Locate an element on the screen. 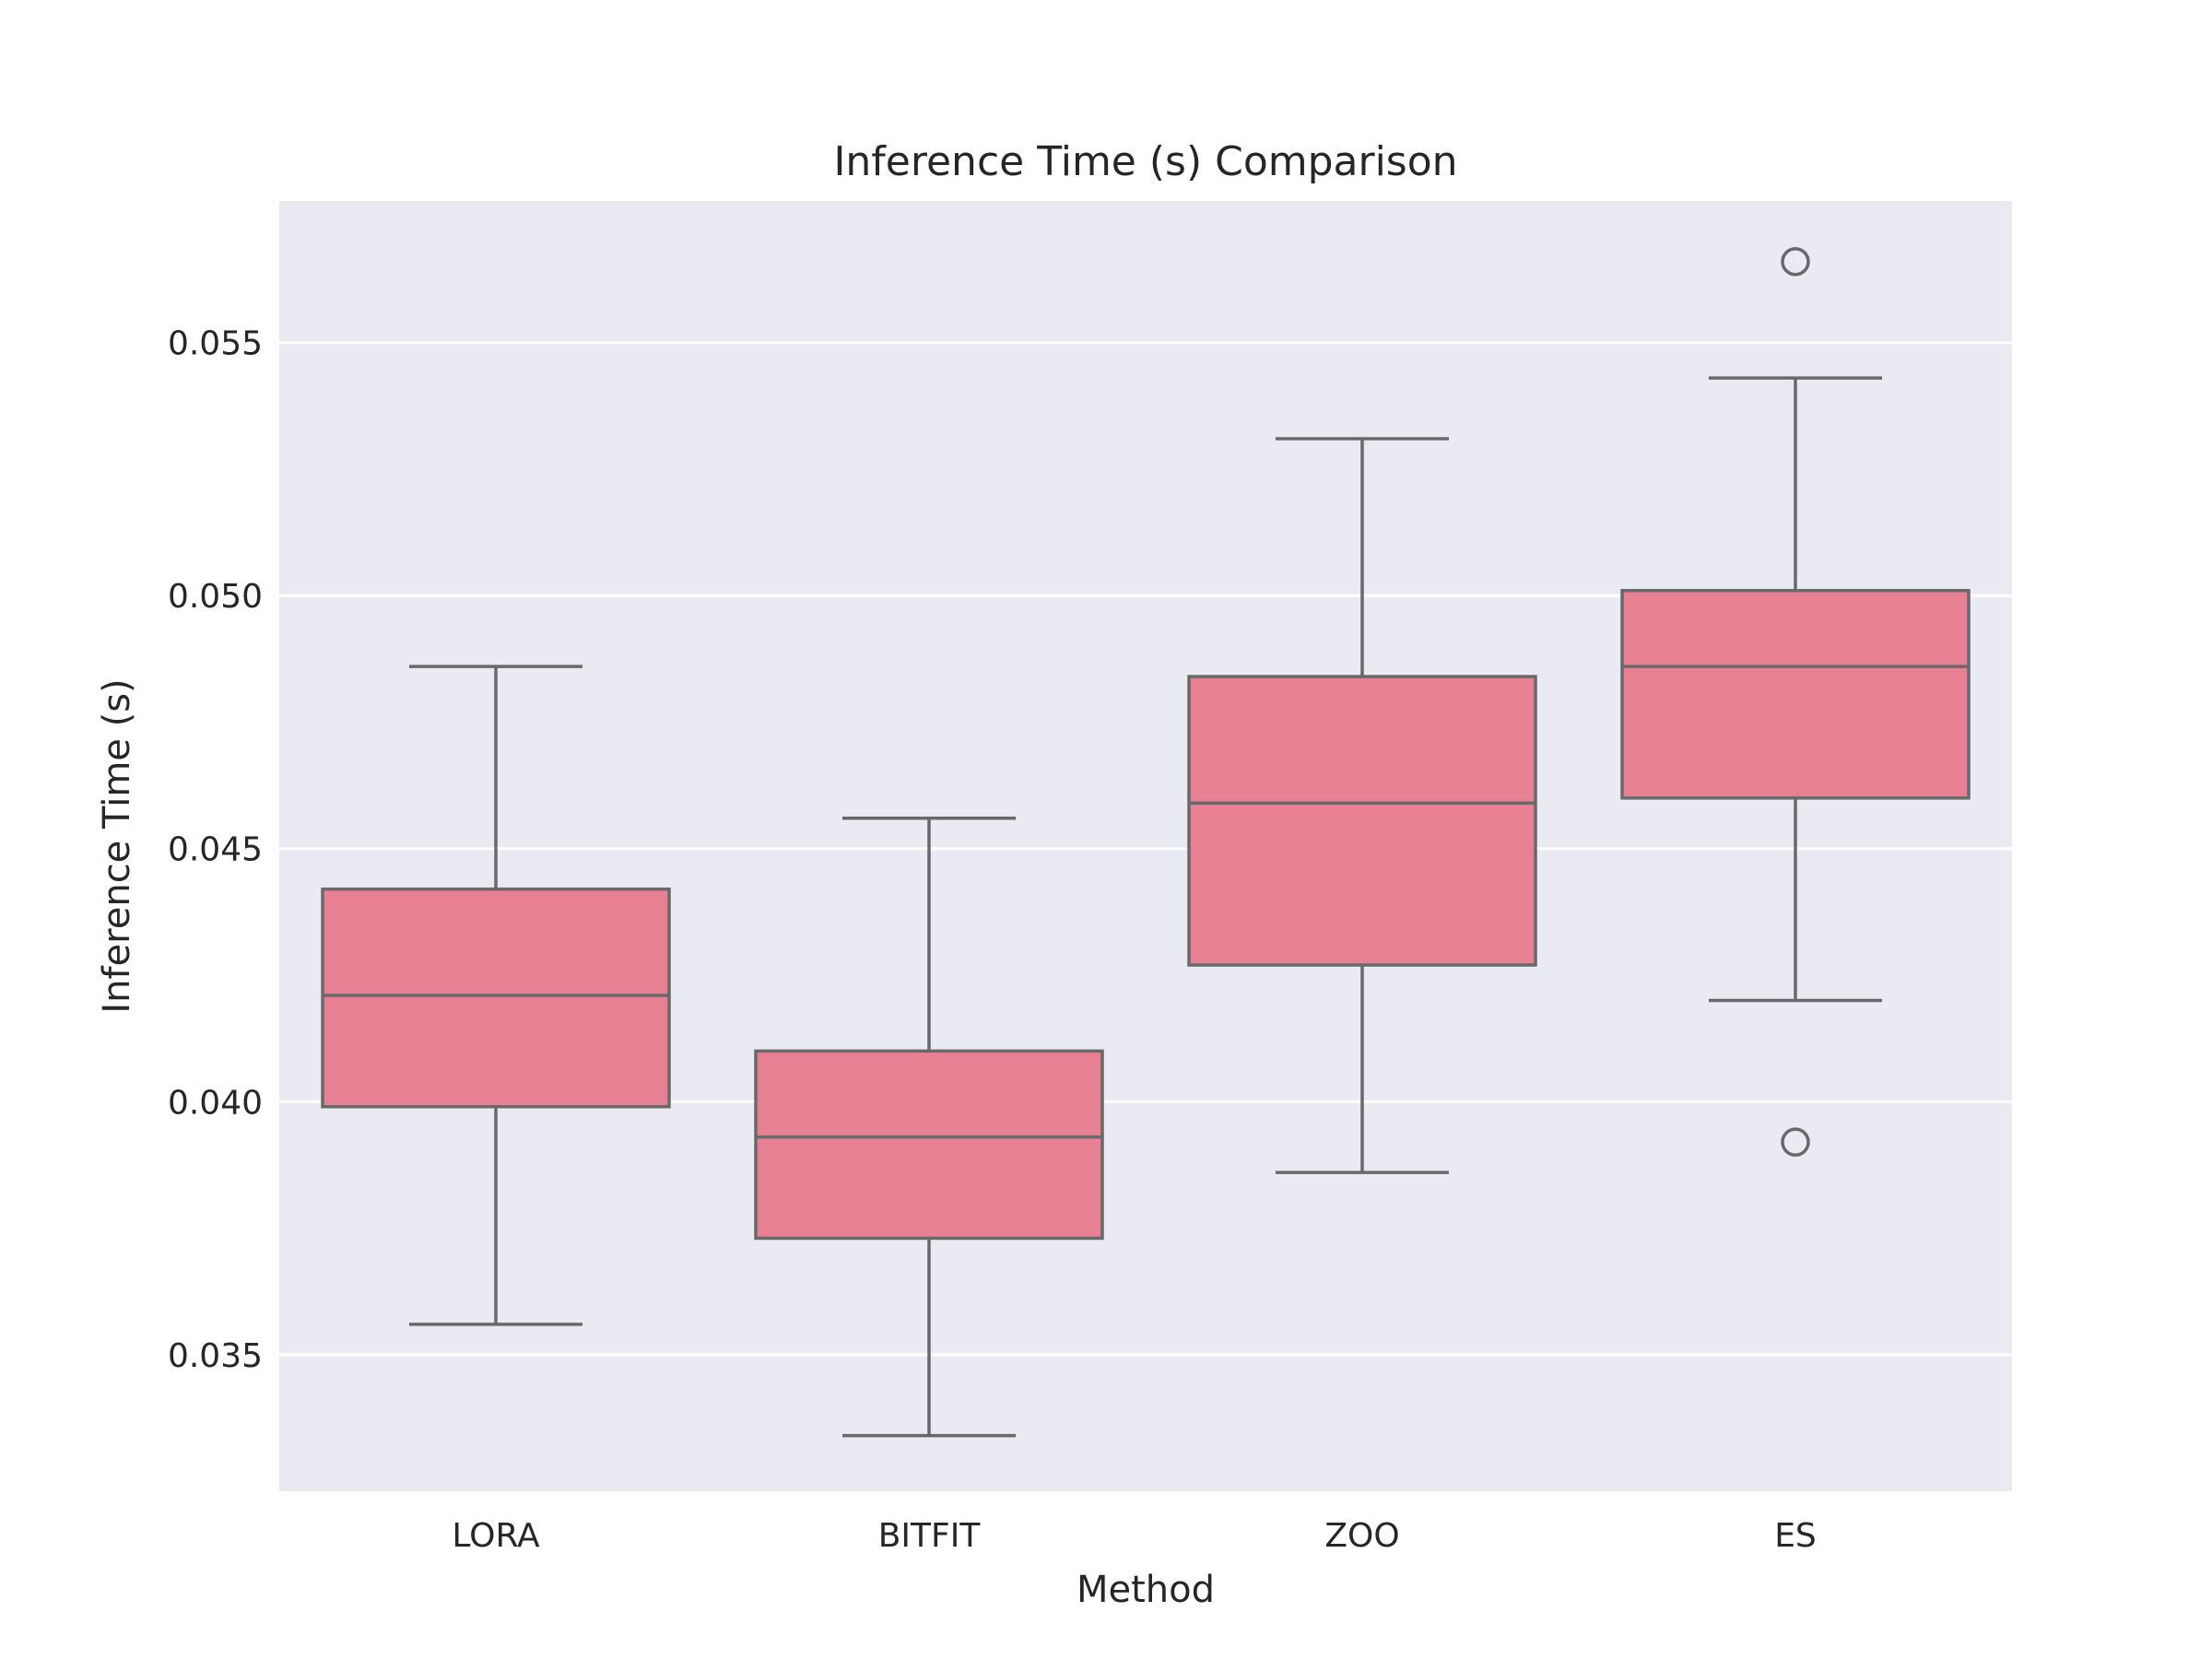 This screenshot has width=2212, height=1659. y-tick-label: 0.040 is located at coordinates (215, 1103).